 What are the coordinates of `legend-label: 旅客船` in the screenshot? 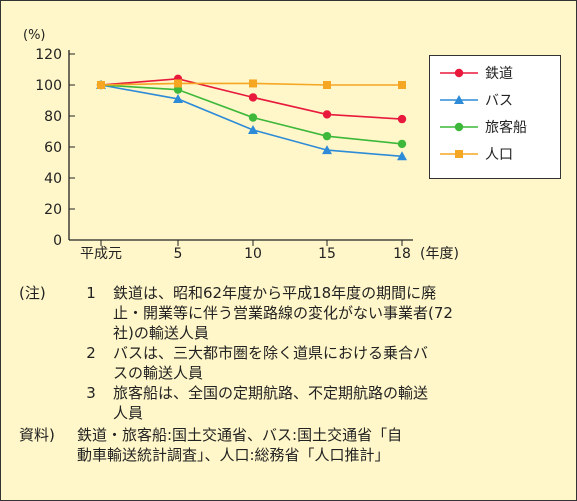 It's located at (506, 127).